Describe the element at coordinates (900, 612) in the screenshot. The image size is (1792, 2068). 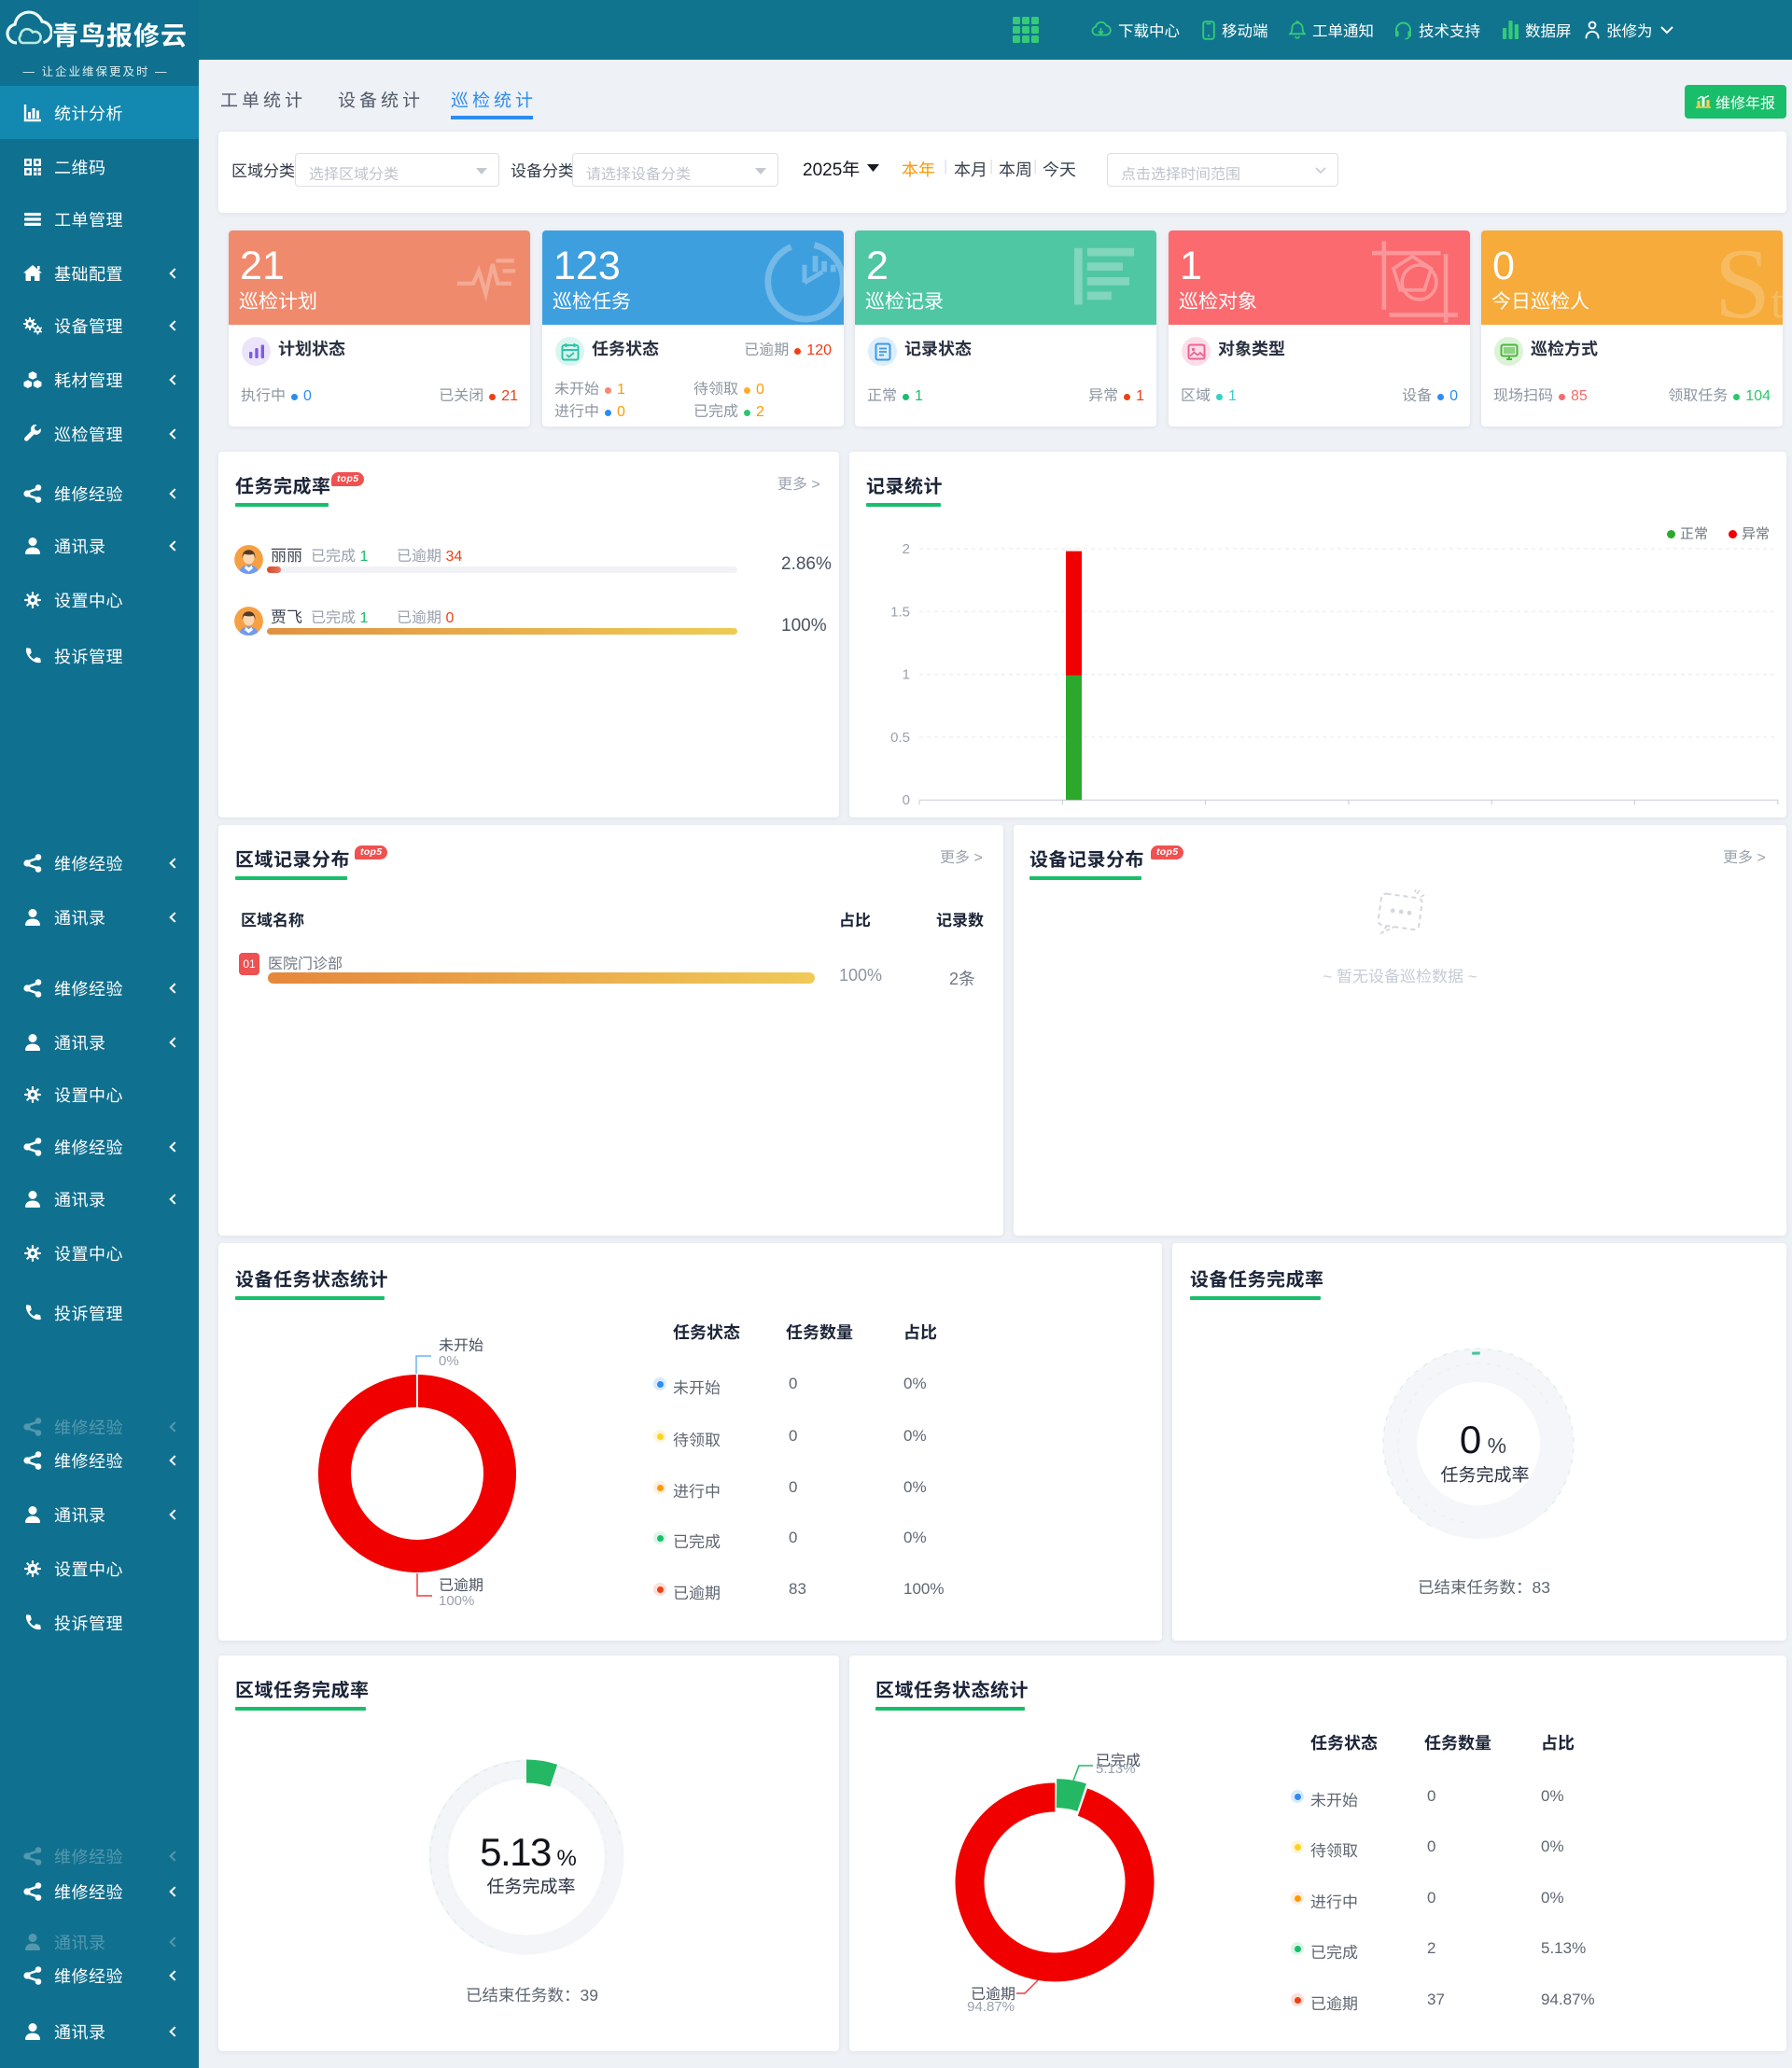
I see `svg-text: 1.5` at that location.